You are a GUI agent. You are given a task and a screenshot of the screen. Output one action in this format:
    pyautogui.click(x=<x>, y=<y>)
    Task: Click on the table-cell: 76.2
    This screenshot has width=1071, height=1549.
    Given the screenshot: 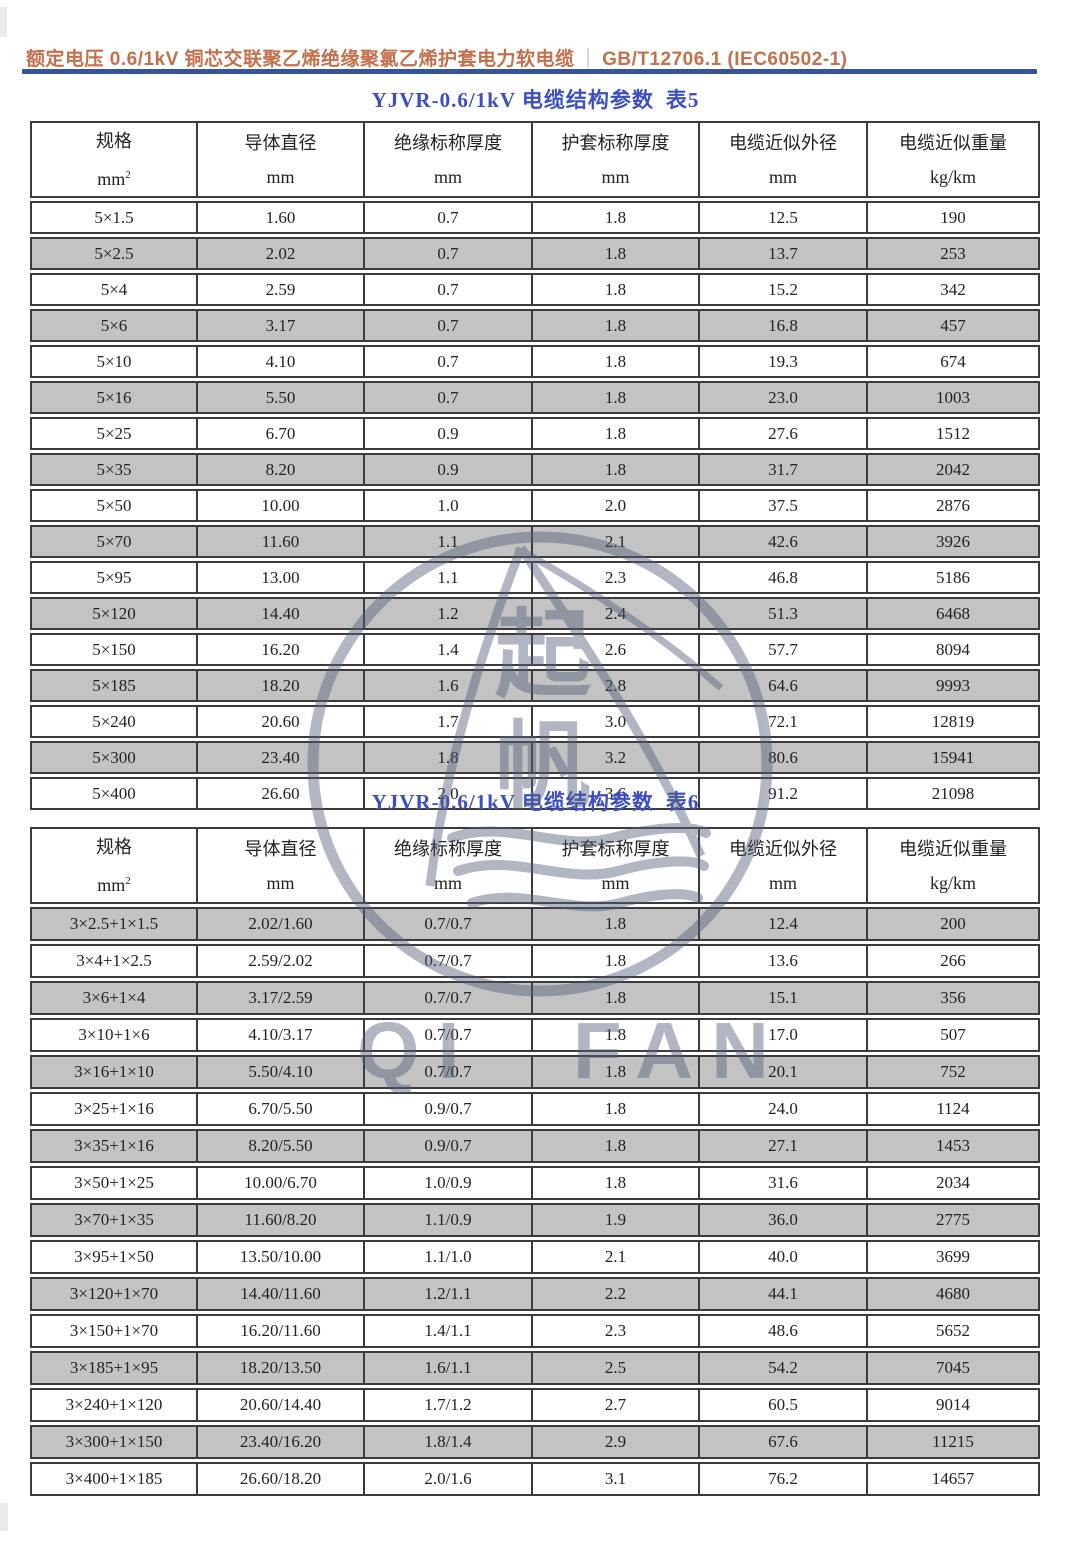 What is the action you would take?
    pyautogui.click(x=784, y=1479)
    